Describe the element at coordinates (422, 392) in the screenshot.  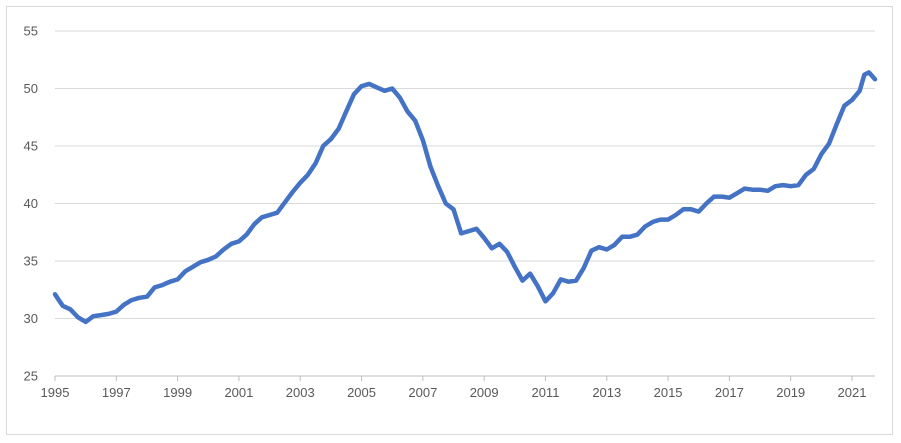
I see `x-tick-label-2007: 2007` at that location.